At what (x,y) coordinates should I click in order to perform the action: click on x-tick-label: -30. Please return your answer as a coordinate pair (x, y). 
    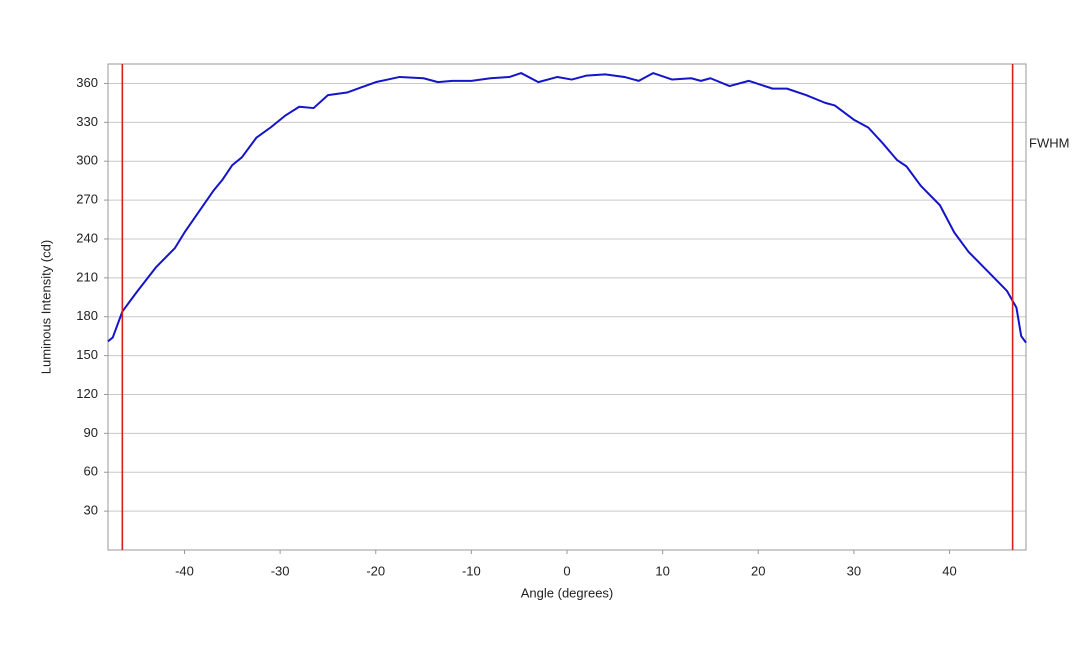
    Looking at the image, I should click on (280, 570).